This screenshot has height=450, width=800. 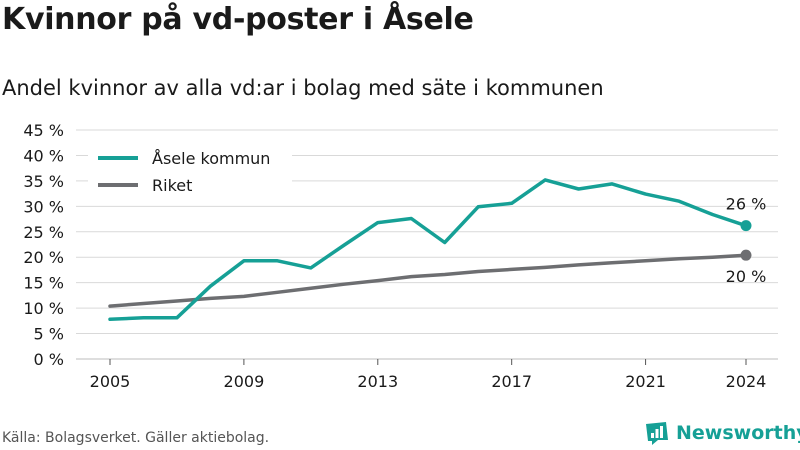 What do you see at coordinates (645, 381) in the screenshot?
I see `x-tick-label: 2021` at bounding box center [645, 381].